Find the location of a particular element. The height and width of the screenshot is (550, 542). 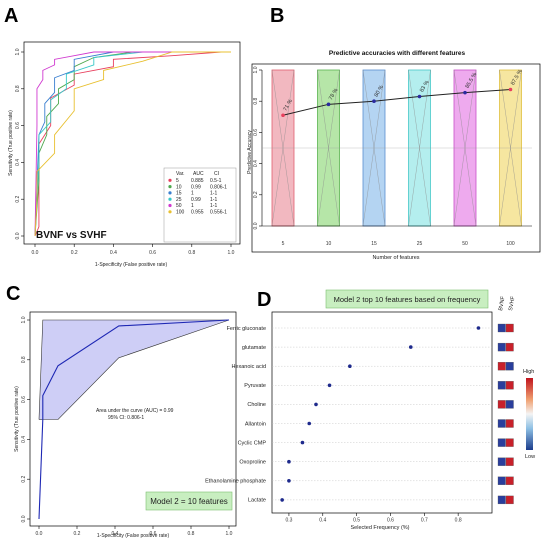

legend-header-ci: CI is located at coordinates (216, 174).